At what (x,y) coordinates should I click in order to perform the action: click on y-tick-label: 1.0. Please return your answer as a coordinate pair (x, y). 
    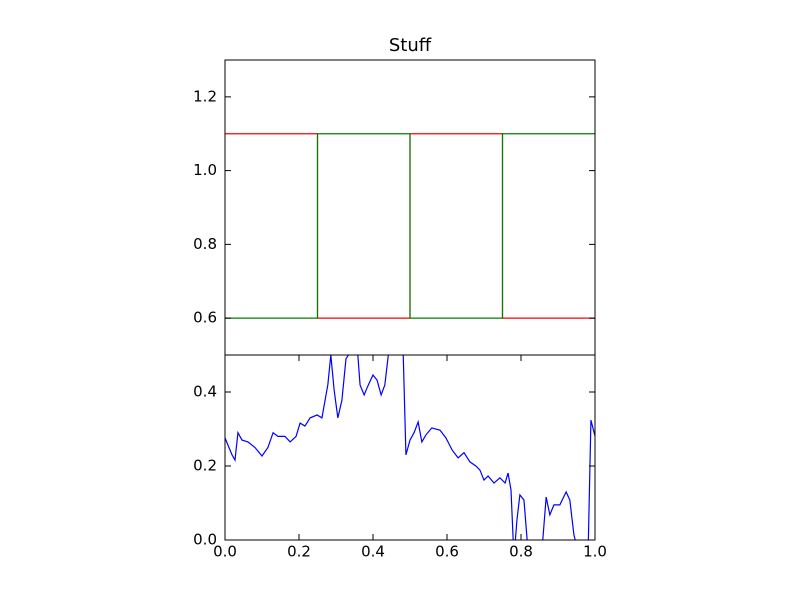
    Looking at the image, I should click on (205, 170).